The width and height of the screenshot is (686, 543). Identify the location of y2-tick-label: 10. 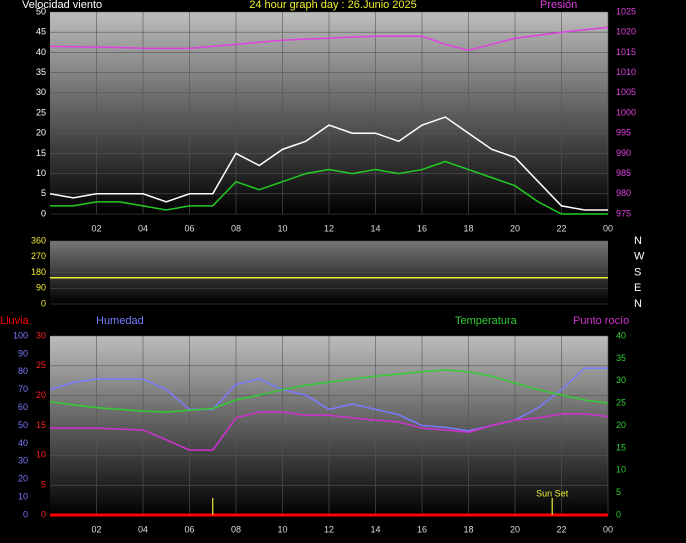
(621, 470).